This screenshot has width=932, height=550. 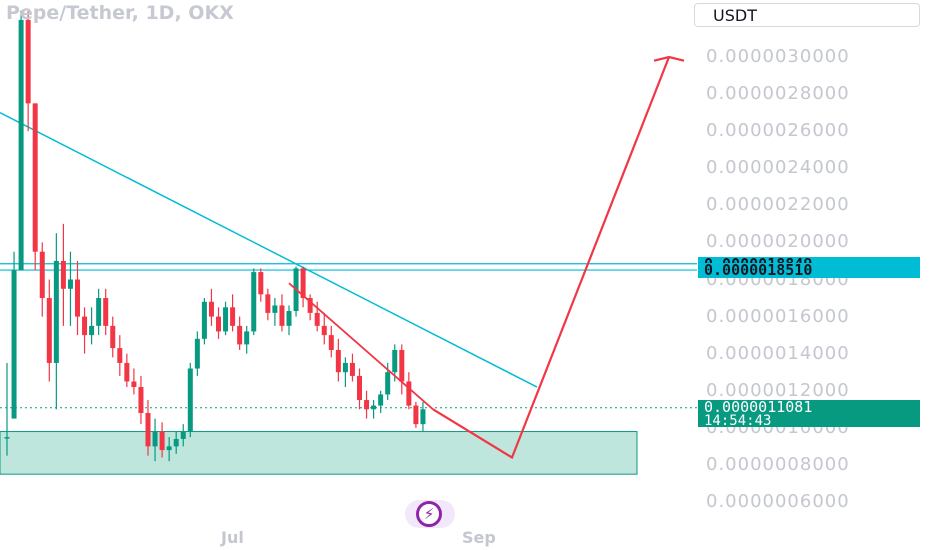 What do you see at coordinates (479, 537) in the screenshot?
I see `x-tick-label: Sep` at bounding box center [479, 537].